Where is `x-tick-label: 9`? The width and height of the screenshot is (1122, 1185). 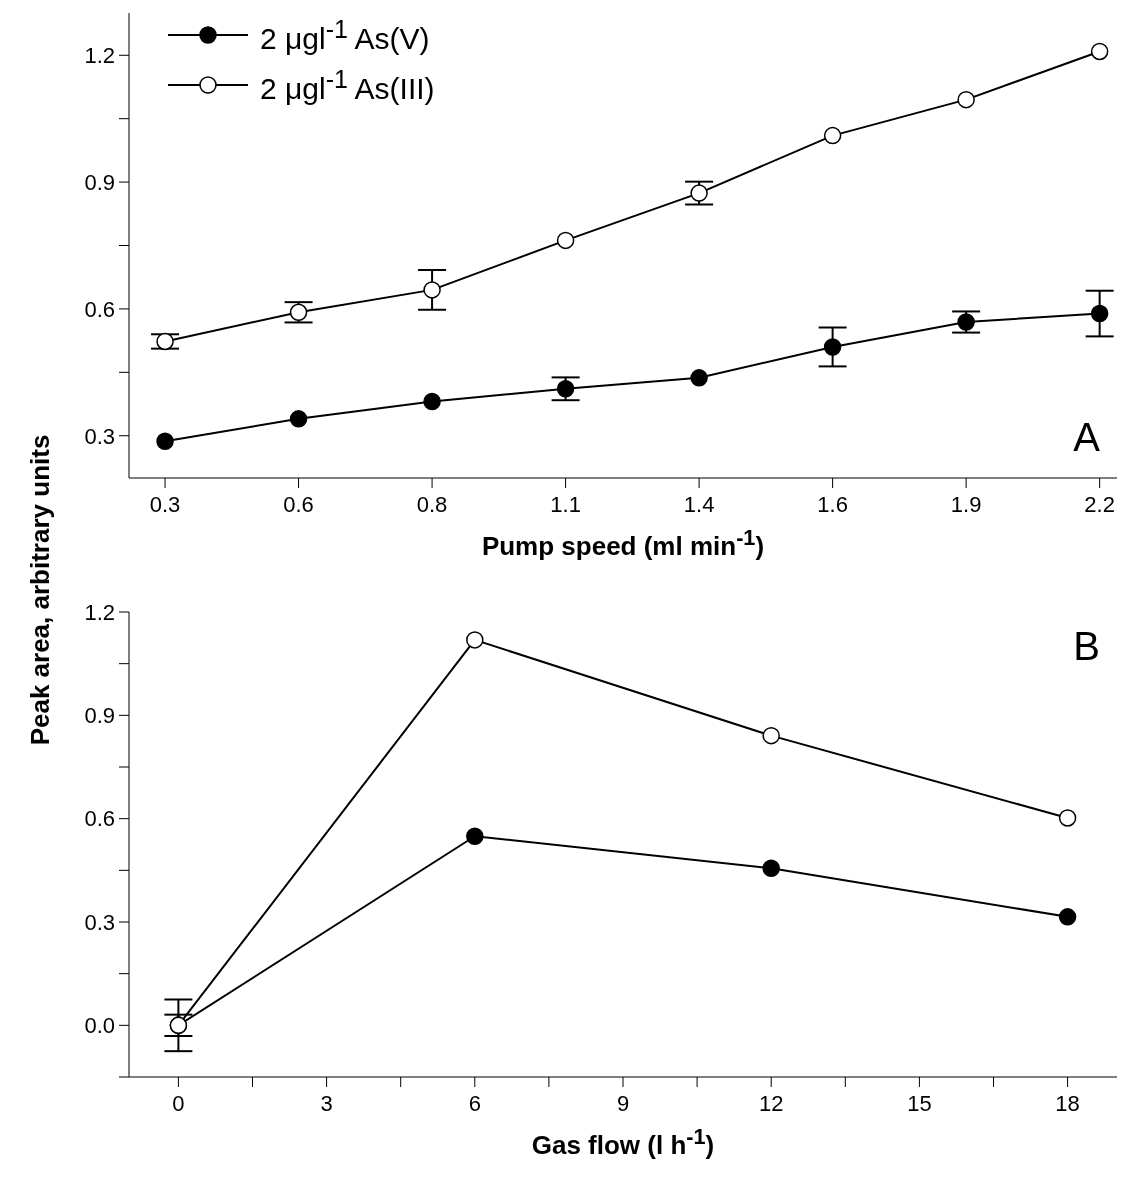
x-tick-label: 9 is located at coordinates (623, 1103).